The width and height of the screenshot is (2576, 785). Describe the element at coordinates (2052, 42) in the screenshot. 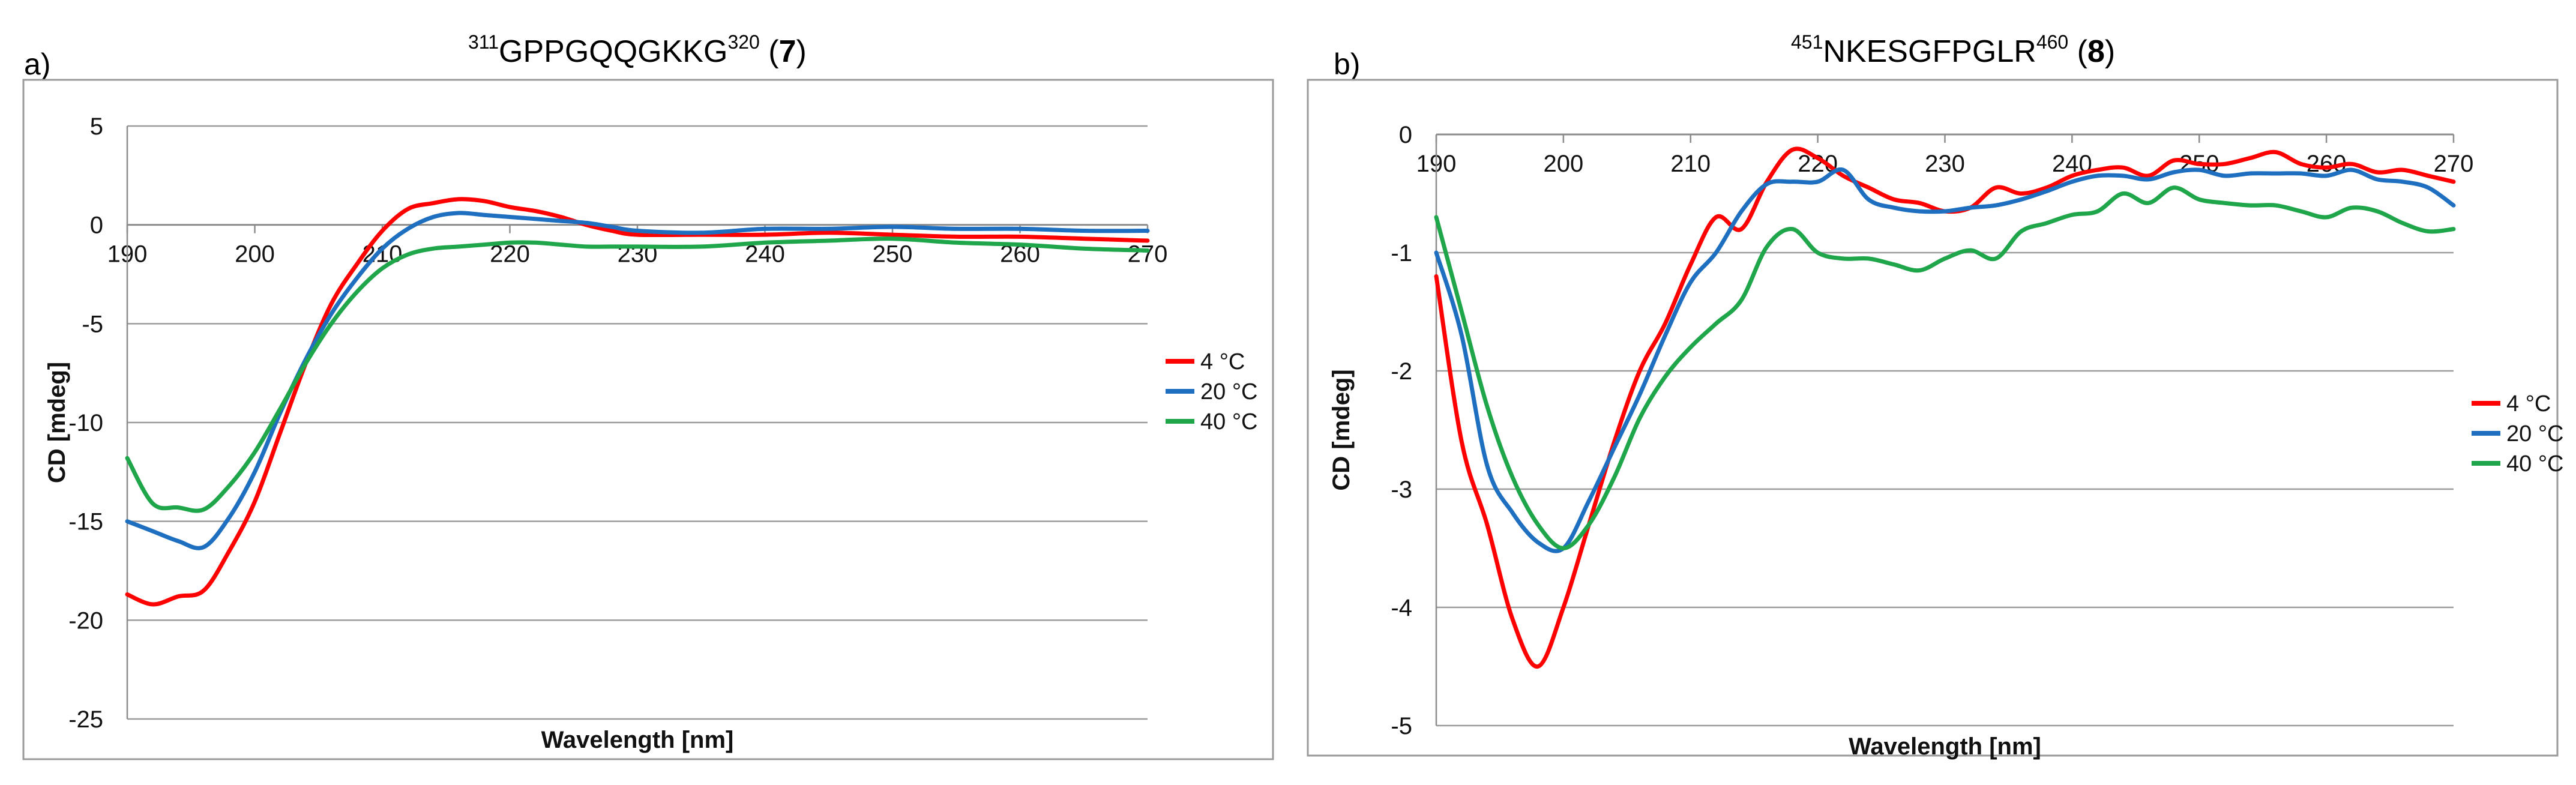

I see `title-b-end-residue: 460` at that location.